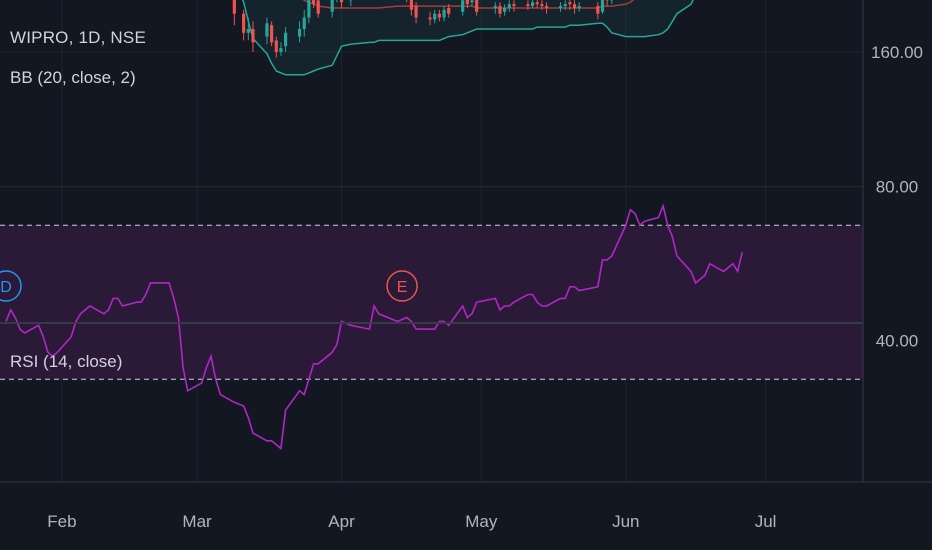 Image resolution: width=932 pixels, height=550 pixels. Describe the element at coordinates (78, 37) in the screenshot. I see `symbol-title: WIPRO, 1D, NSE` at that location.